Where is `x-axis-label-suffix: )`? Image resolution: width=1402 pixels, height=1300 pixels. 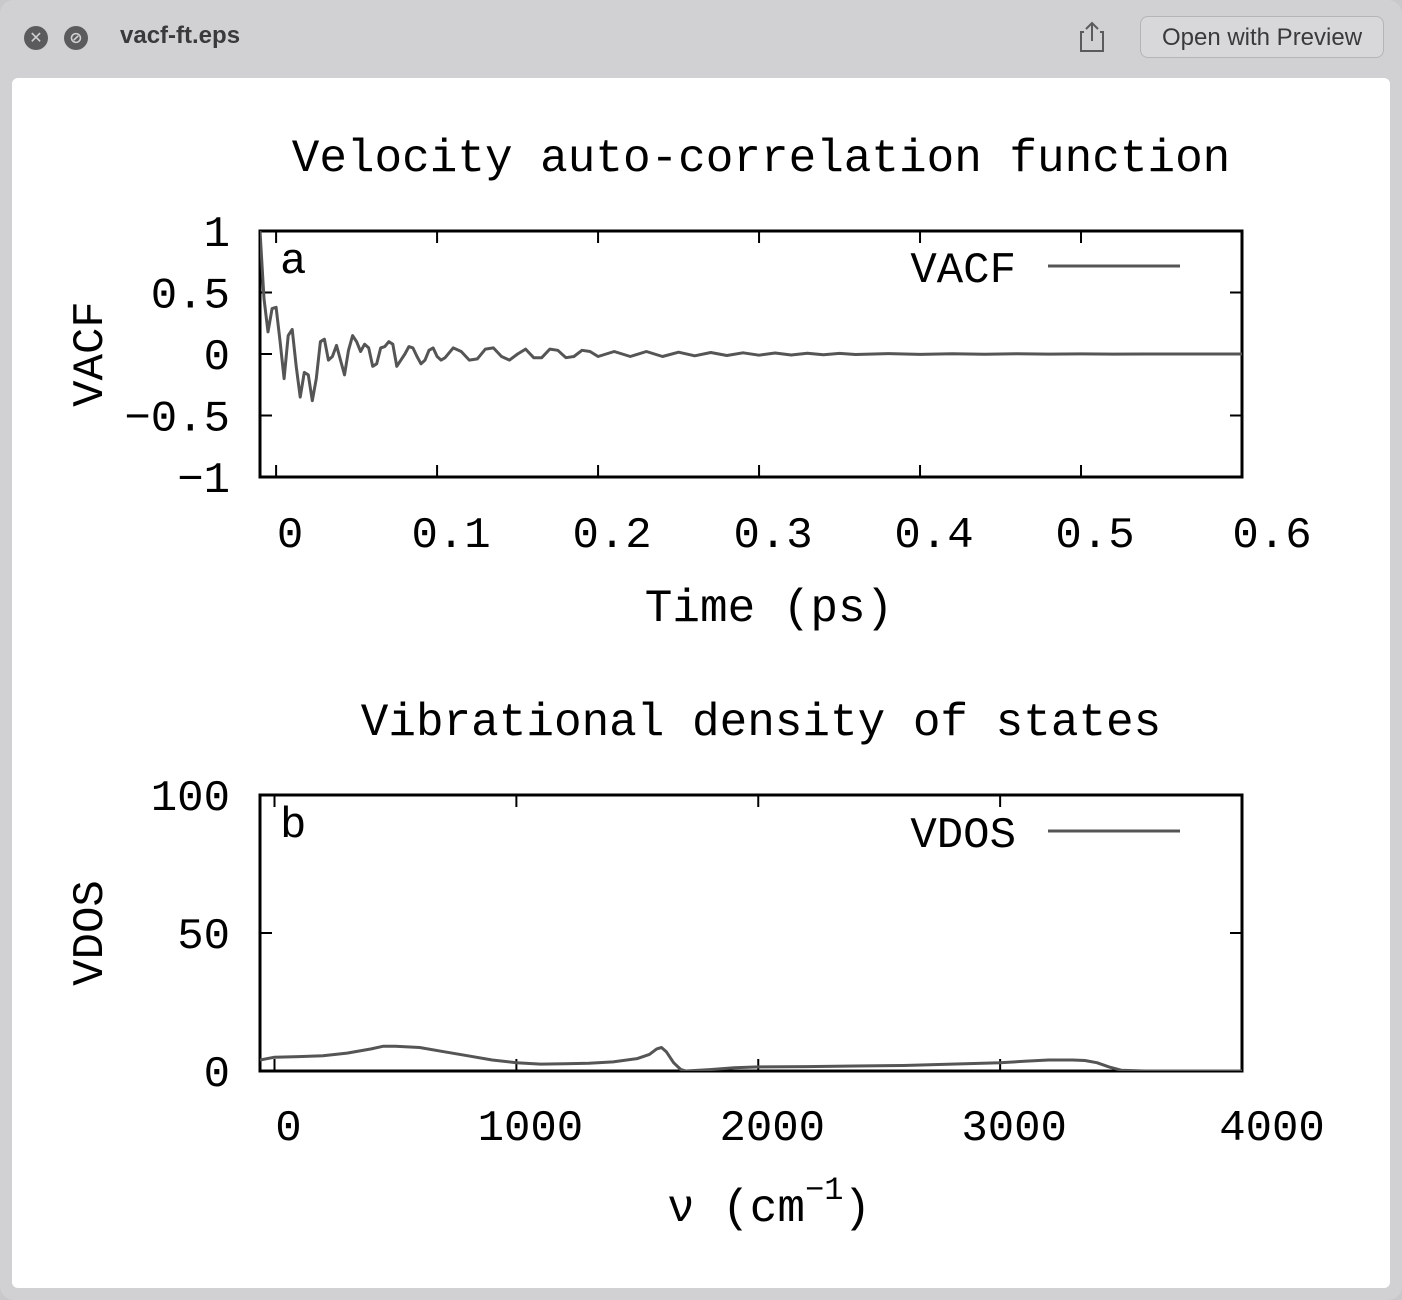 x-axis-label-suffix: ) is located at coordinates (857, 1209).